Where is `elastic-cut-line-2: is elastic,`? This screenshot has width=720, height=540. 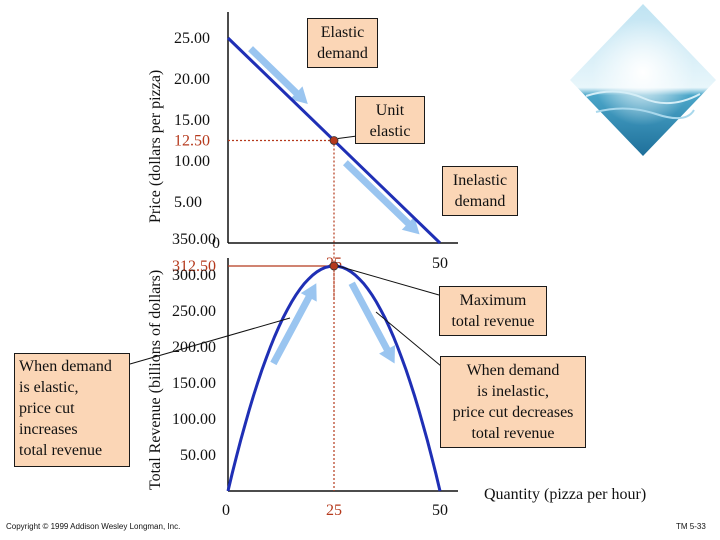 elastic-cut-line-2: is elastic, is located at coordinates (49, 387).